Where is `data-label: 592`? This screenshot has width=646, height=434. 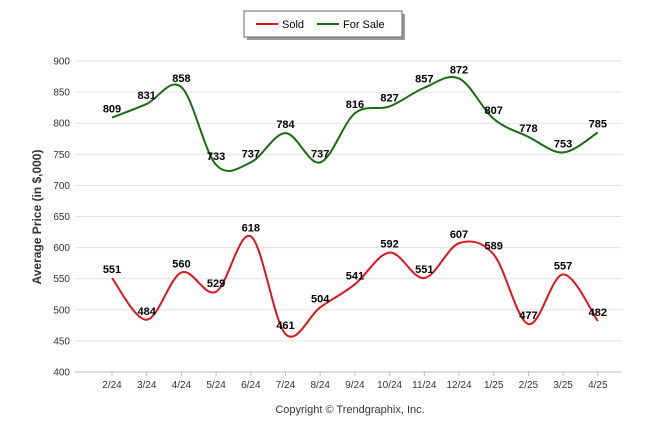 data-label: 592 is located at coordinates (389, 245).